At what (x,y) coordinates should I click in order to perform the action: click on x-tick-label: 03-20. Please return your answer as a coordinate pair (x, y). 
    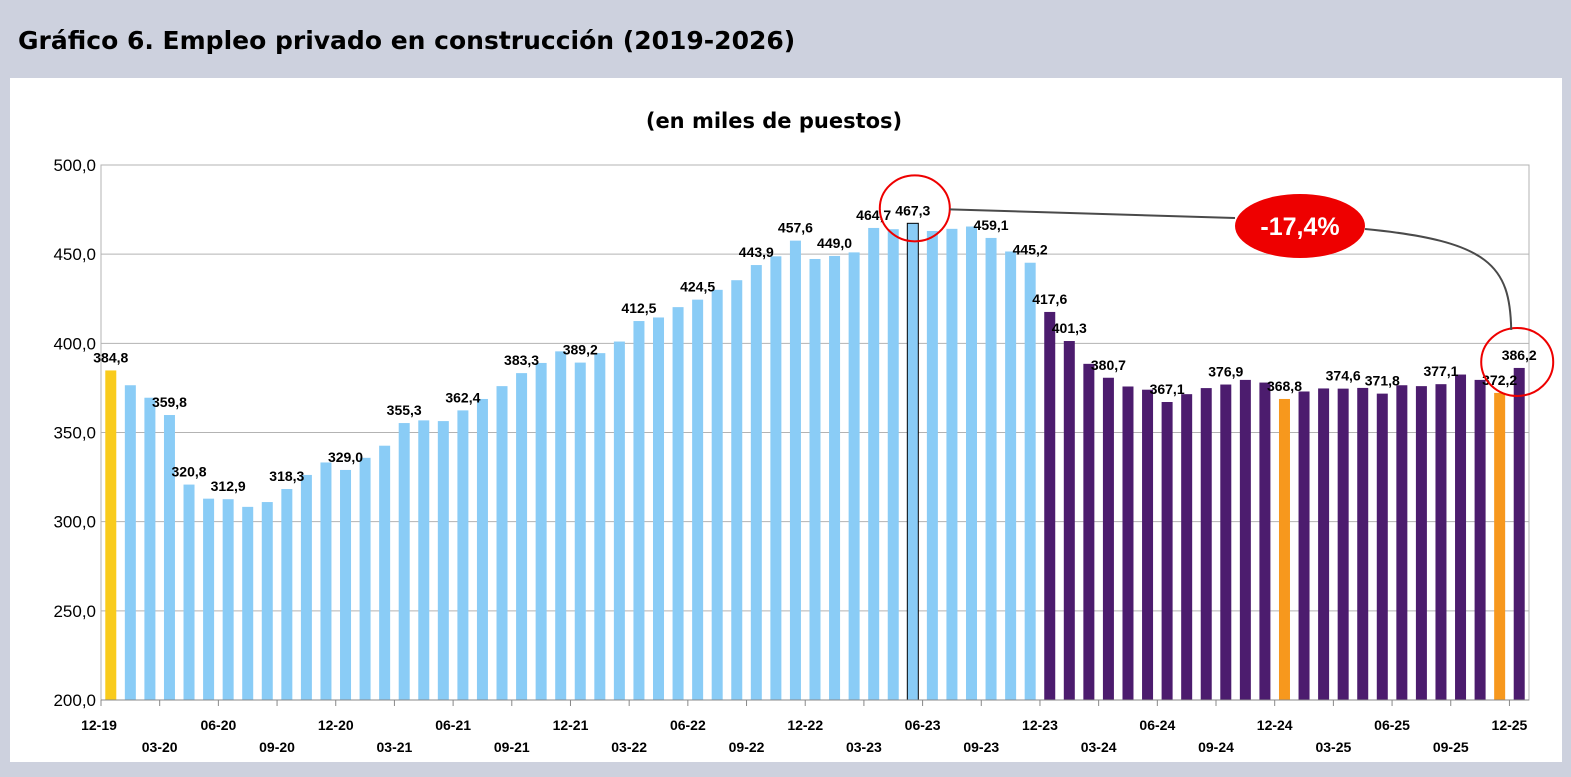
    Looking at the image, I should click on (160, 747).